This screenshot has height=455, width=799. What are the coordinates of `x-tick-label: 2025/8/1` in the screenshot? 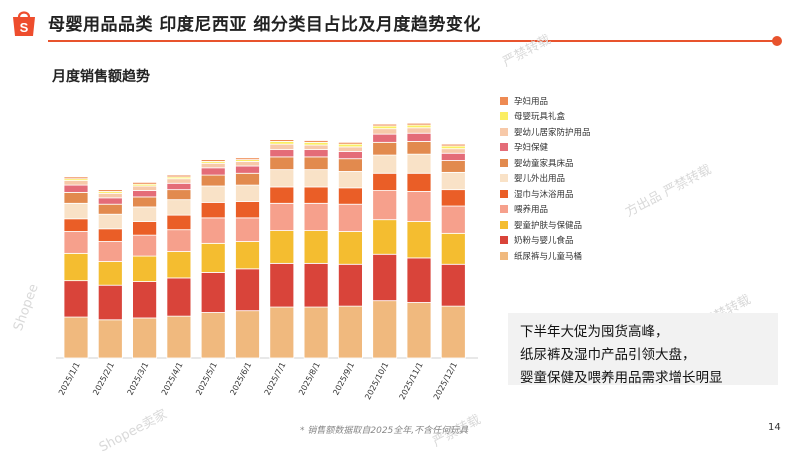 It's located at (309, 379).